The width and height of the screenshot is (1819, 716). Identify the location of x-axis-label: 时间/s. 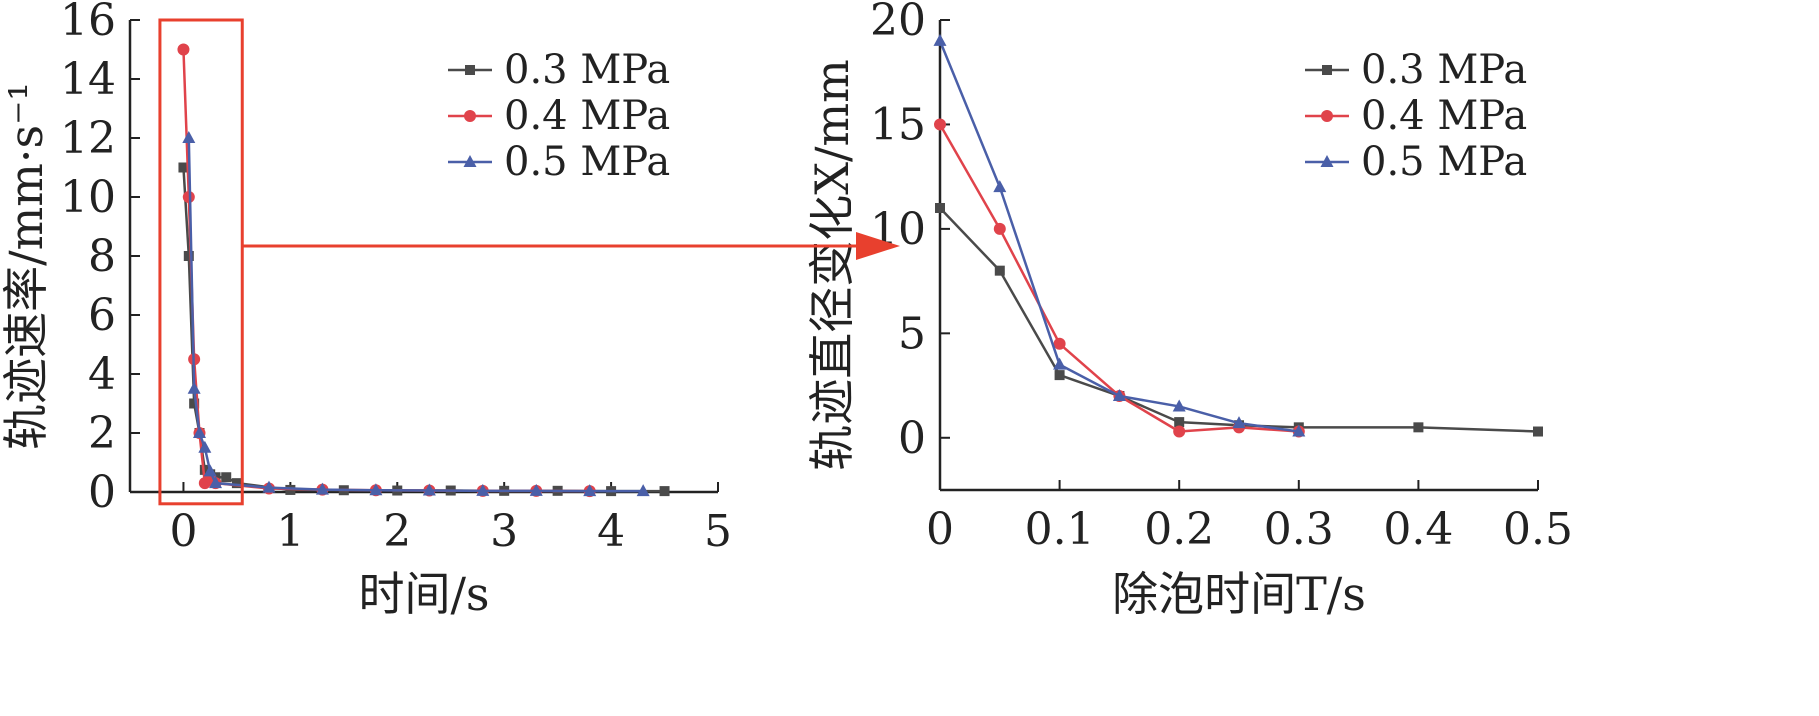
(423, 594).